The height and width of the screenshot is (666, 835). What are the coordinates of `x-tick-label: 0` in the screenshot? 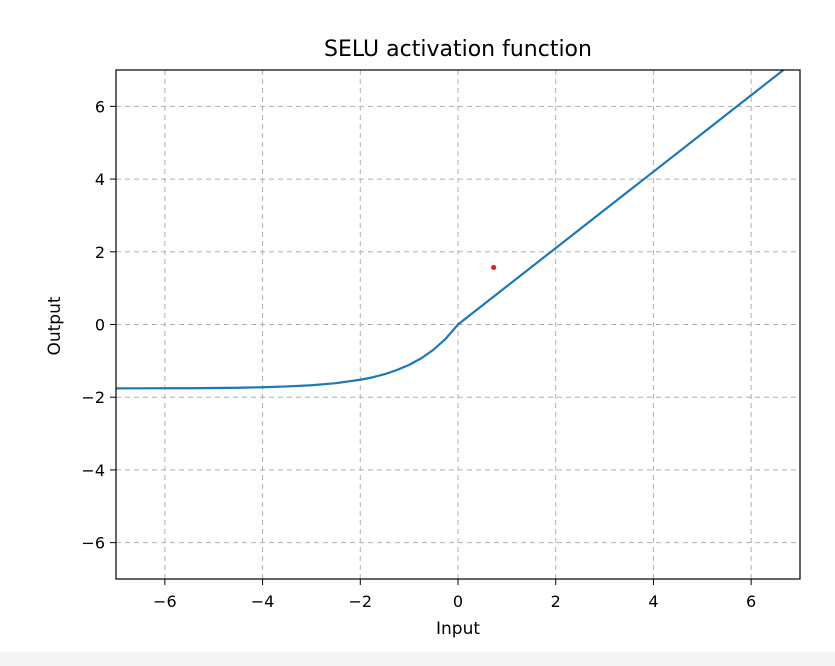 It's located at (458, 601).